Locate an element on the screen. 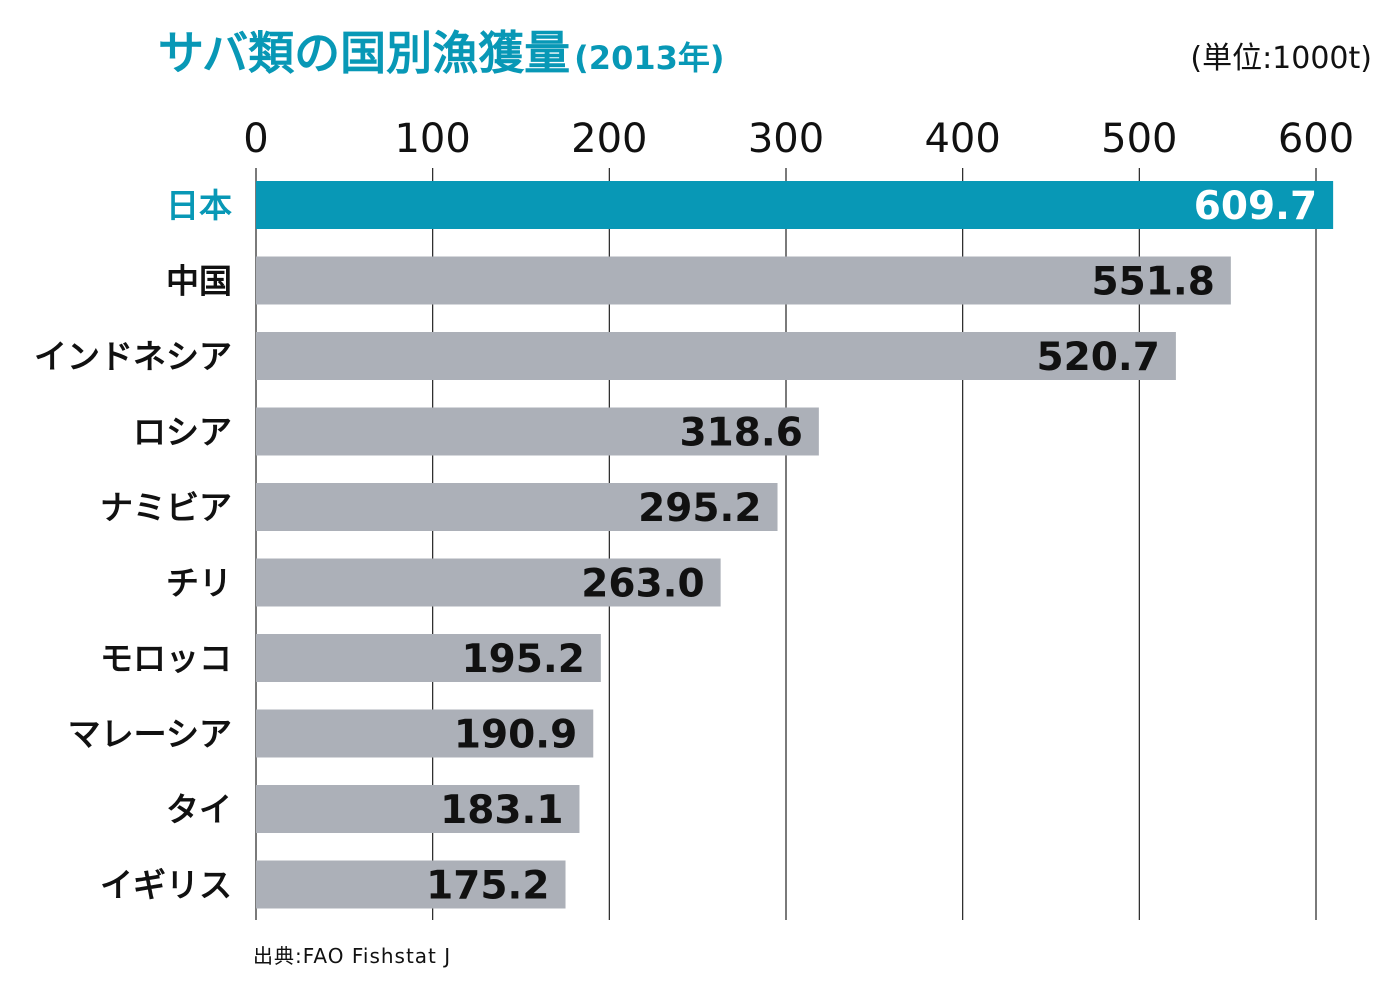 The width and height of the screenshot is (1400, 990). source-note: 出典:FAO Fishstat J is located at coordinates (352, 956).